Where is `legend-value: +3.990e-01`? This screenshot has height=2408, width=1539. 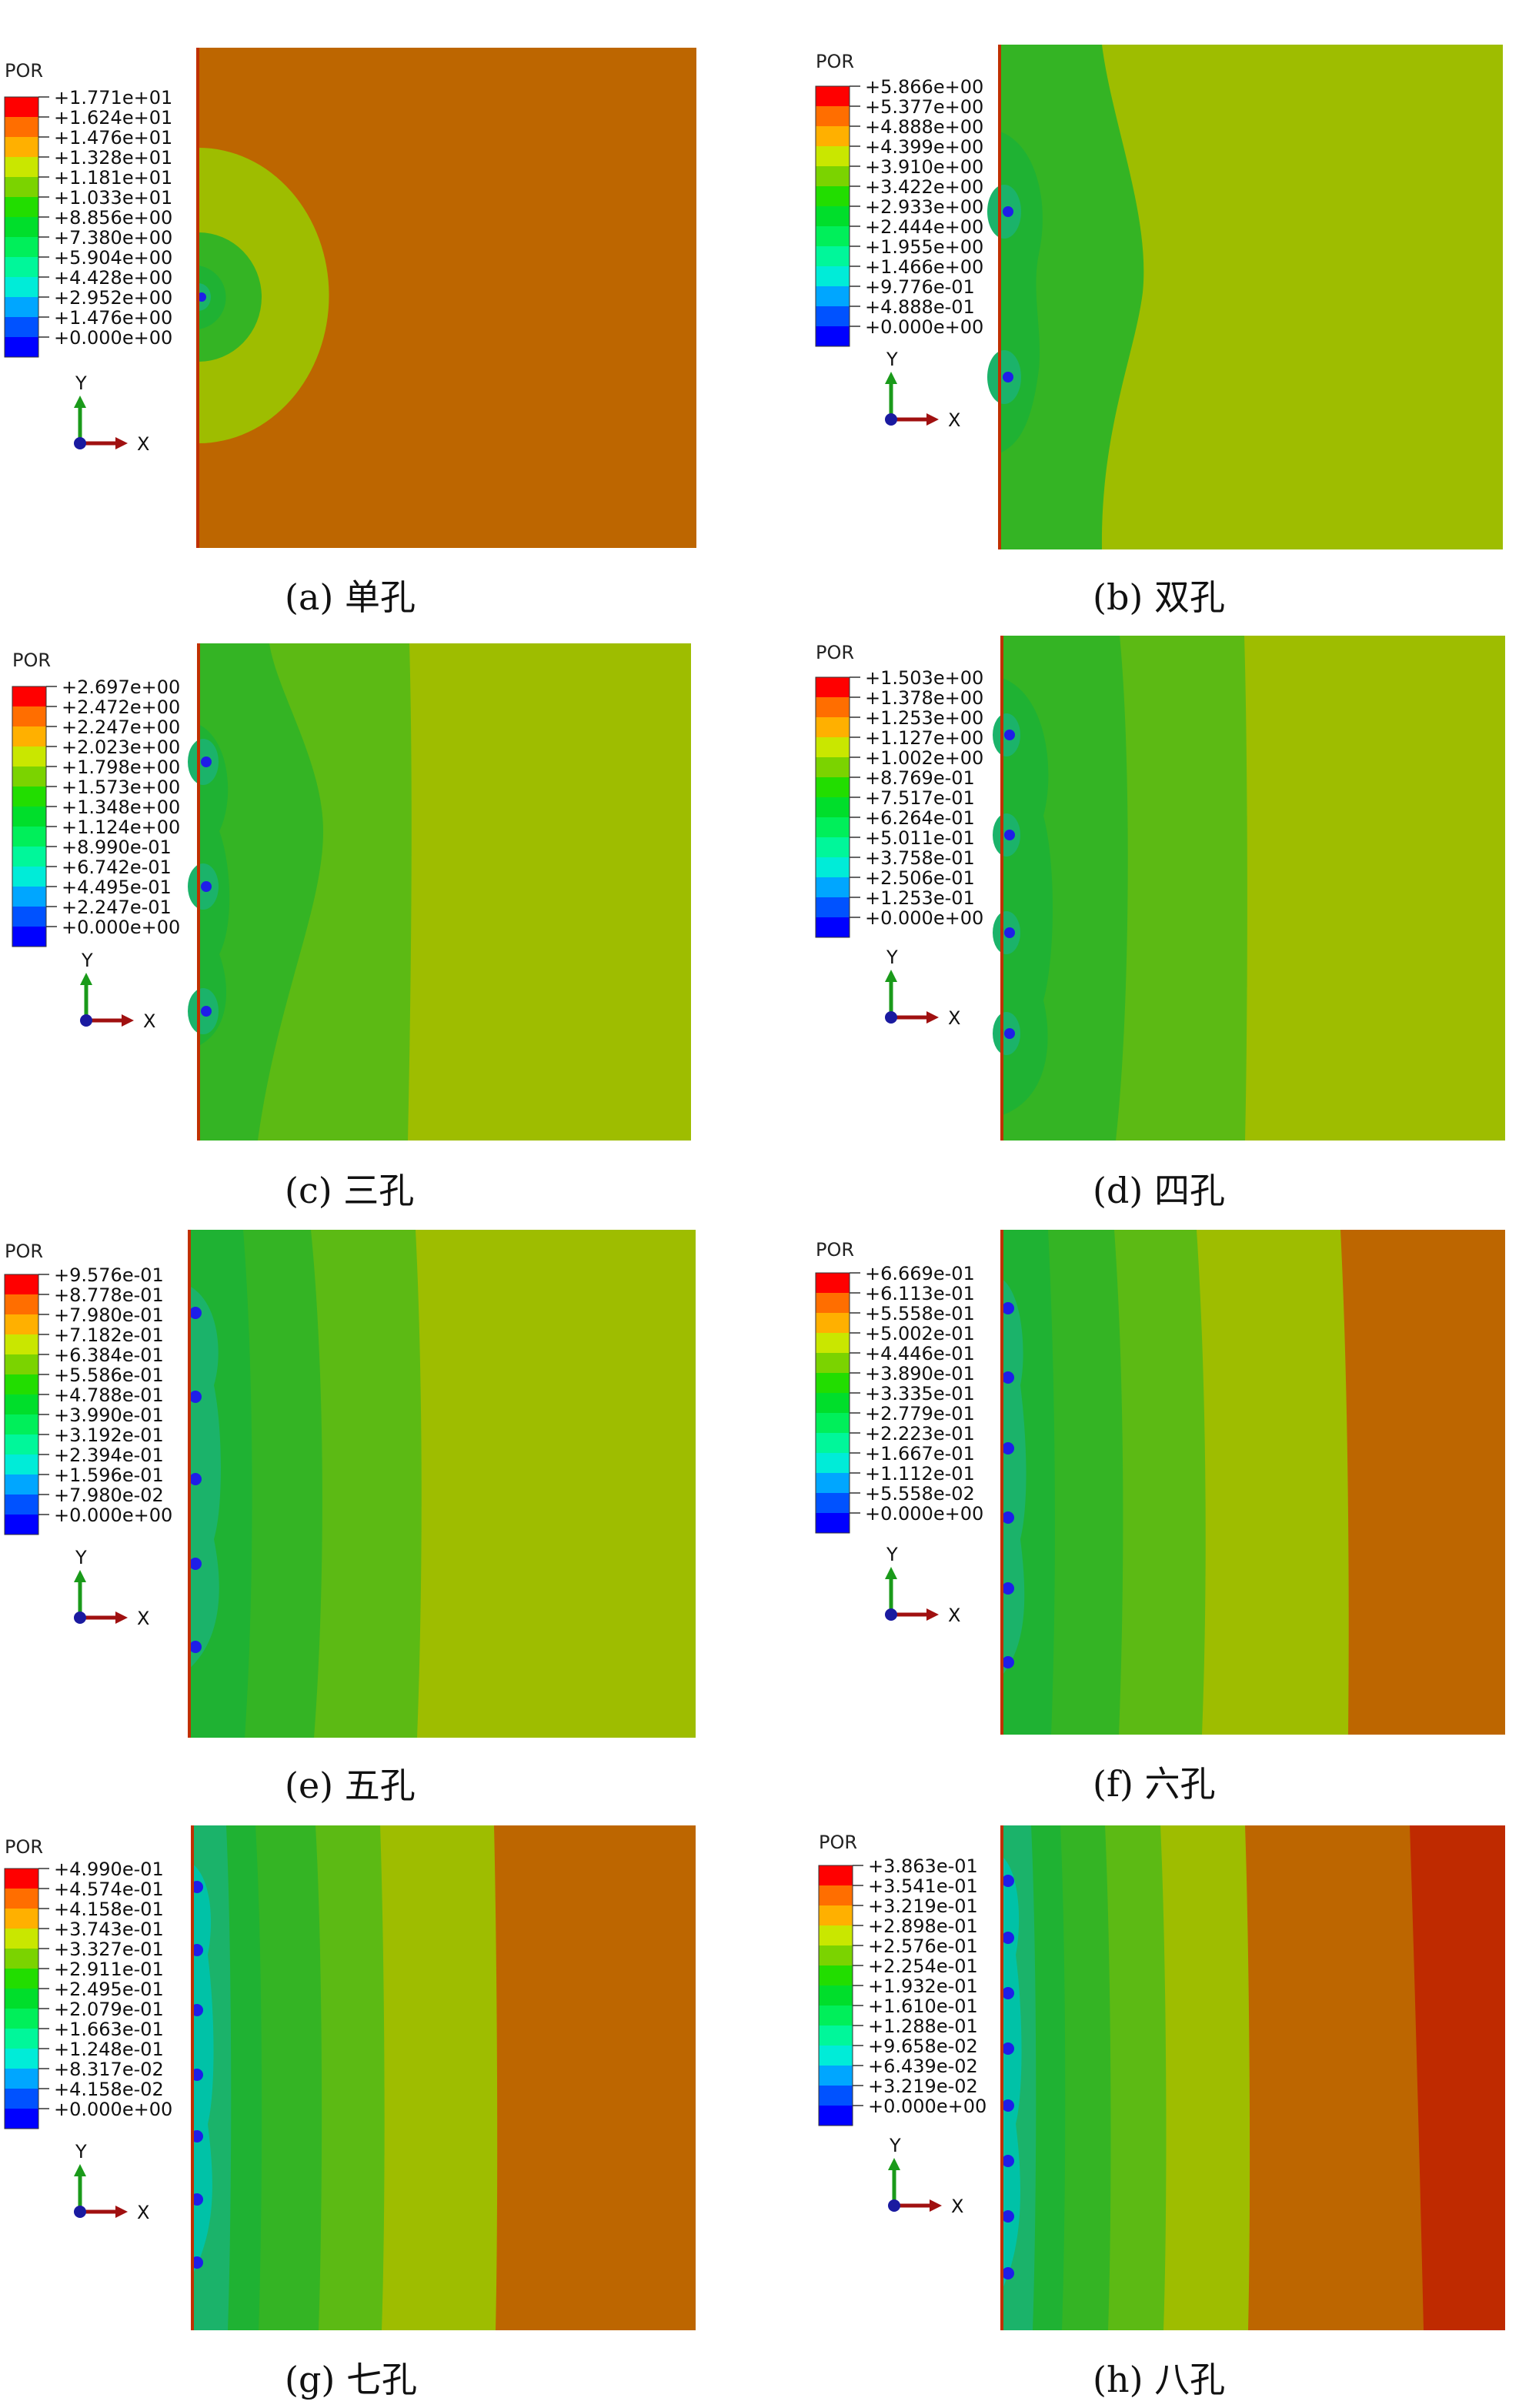 legend-value: +3.990e-01 is located at coordinates (109, 1415).